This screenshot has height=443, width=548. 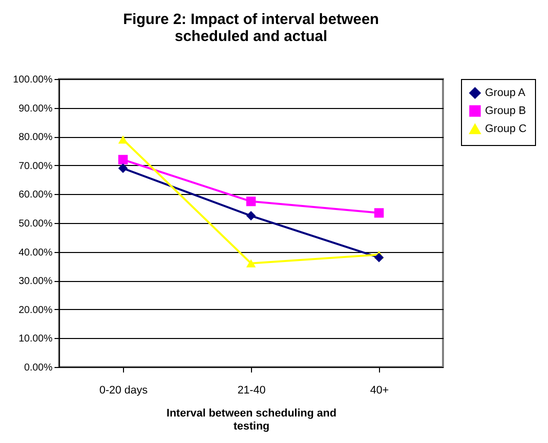 What do you see at coordinates (35, 282) in the screenshot?
I see `y-tick-label: 30.00%` at bounding box center [35, 282].